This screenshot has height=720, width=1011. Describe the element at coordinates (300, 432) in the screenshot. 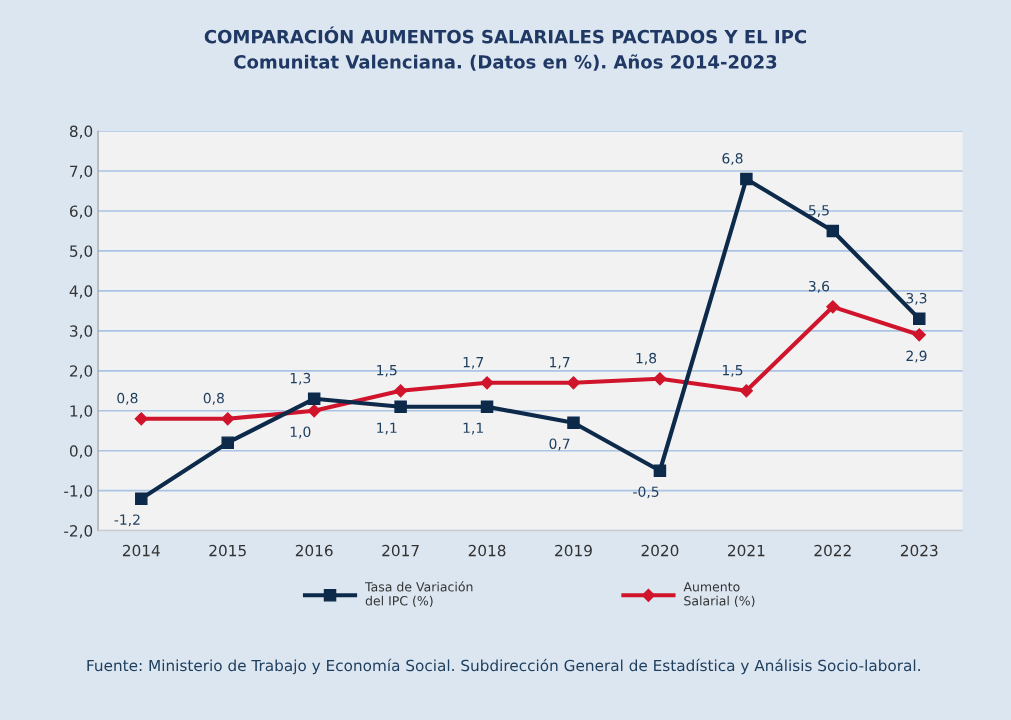

I see `data-label: 1,0` at that location.